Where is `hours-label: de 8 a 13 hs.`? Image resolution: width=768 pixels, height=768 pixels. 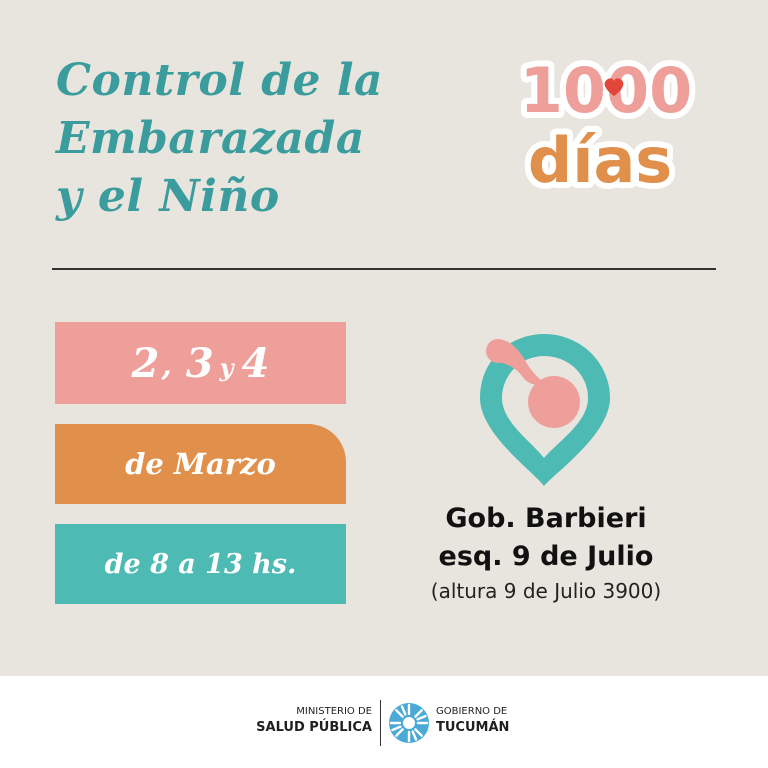 hours-label: de 8 a 13 hs. is located at coordinates (200, 564).